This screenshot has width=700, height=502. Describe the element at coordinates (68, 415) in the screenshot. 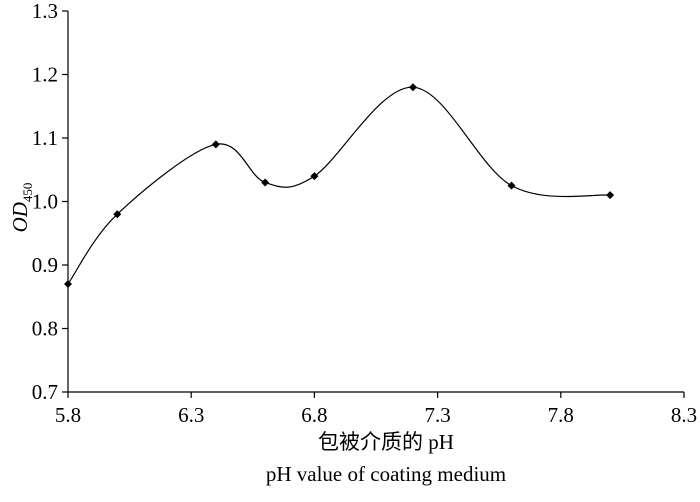

I see `x-tick-label: 5.8` at that location.